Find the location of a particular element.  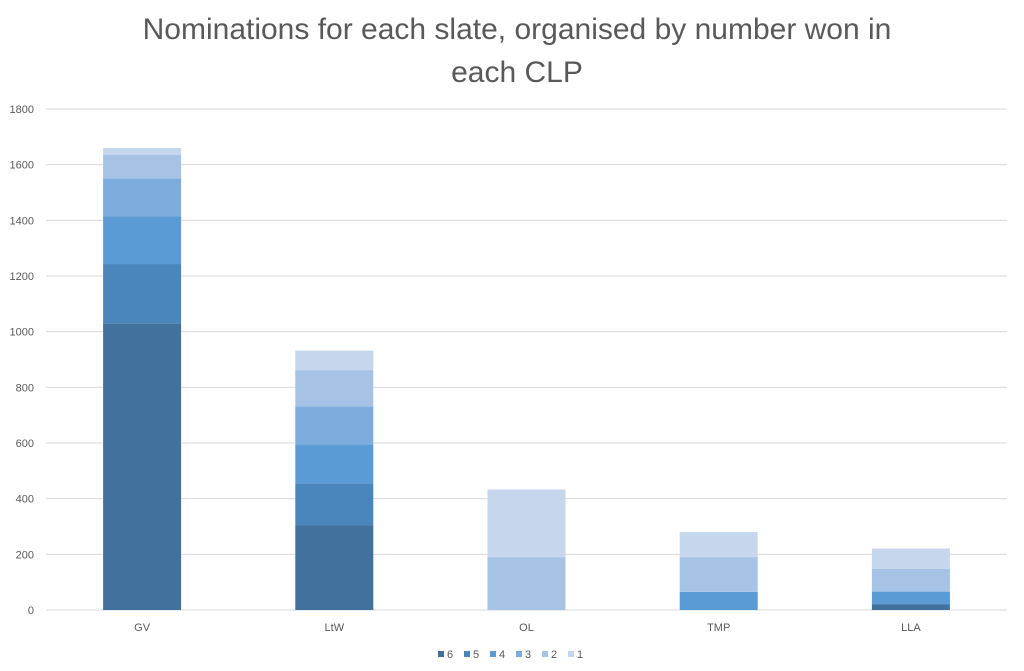

legend: 6 5 4 3 2 1 is located at coordinates (510, 655).